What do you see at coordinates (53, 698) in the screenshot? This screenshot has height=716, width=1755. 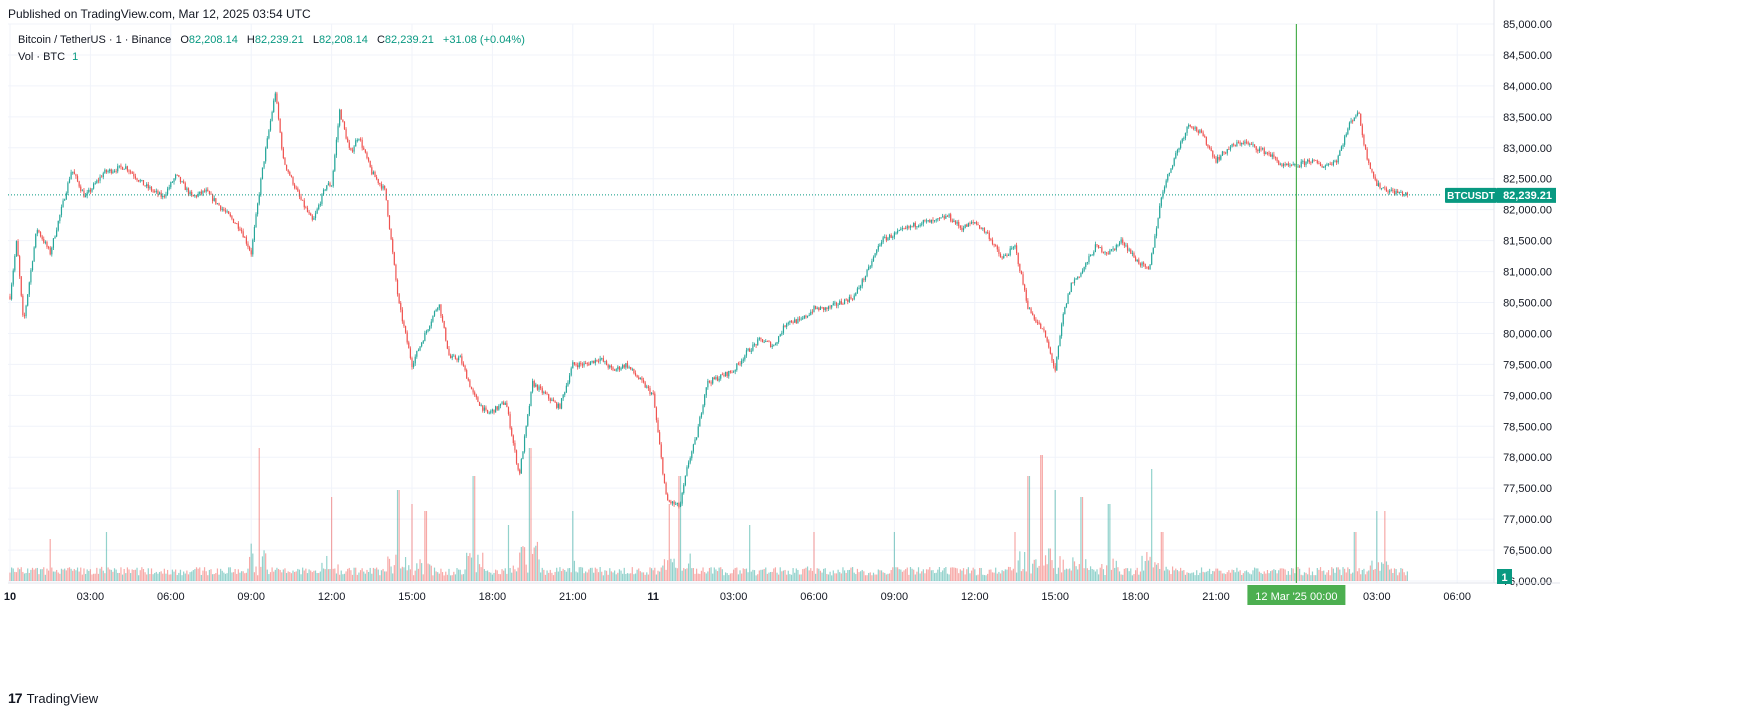 I see `tradingview-footer: 17 TradingView` at bounding box center [53, 698].